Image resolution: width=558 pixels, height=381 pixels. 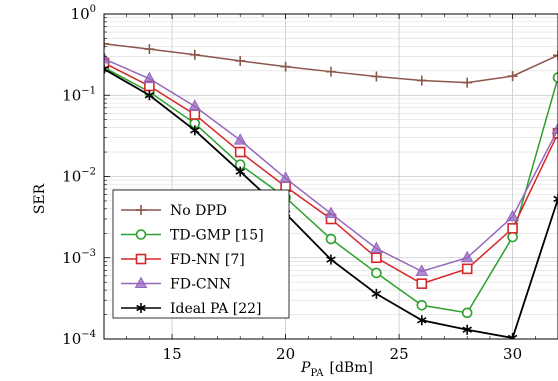 What do you see at coordinates (79, 257) in the screenshot?
I see `y-tick-label: 10⁻³` at bounding box center [79, 257].